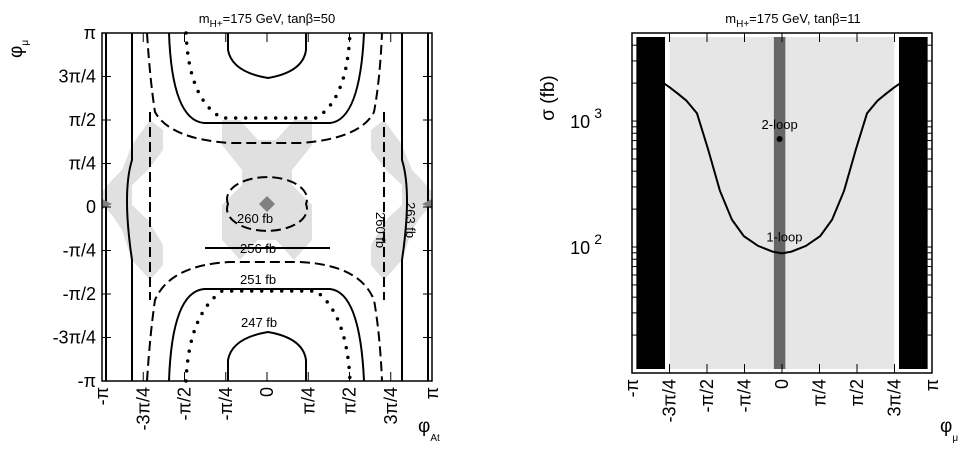 This screenshot has height=450, width=966. Describe the element at coordinates (784, 236) in the screenshot. I see `label-1-loop: 1-loop` at that location.